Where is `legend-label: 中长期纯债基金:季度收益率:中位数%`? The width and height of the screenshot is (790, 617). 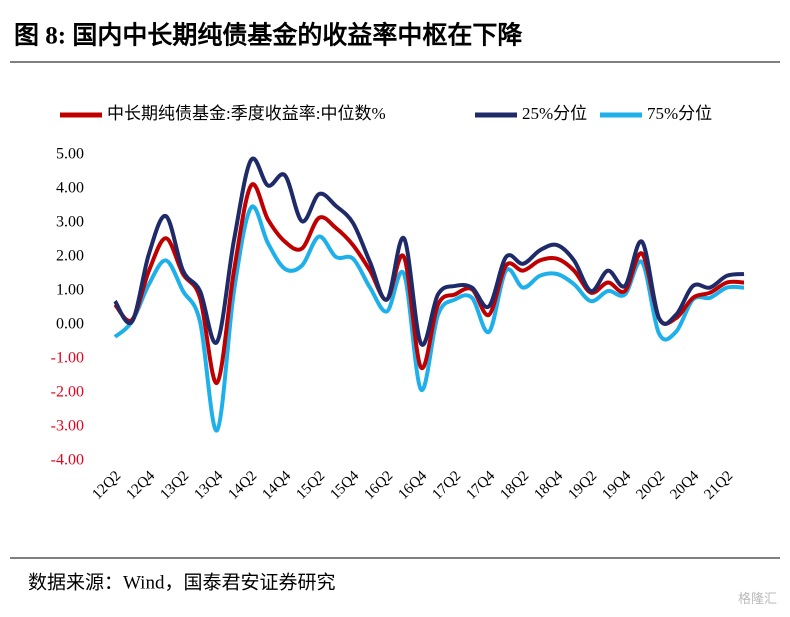
legend-label: 中长期纯债基金:季度收益率:中位数% is located at coordinates (246, 113).